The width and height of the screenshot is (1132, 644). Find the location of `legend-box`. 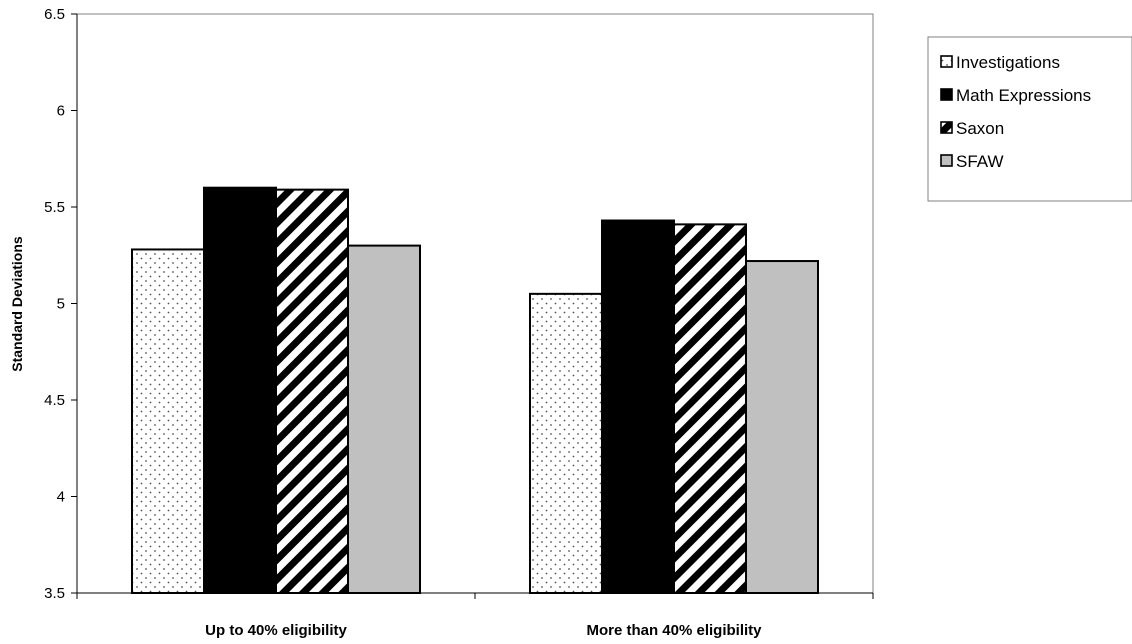

legend-box is located at coordinates (1029, 119).